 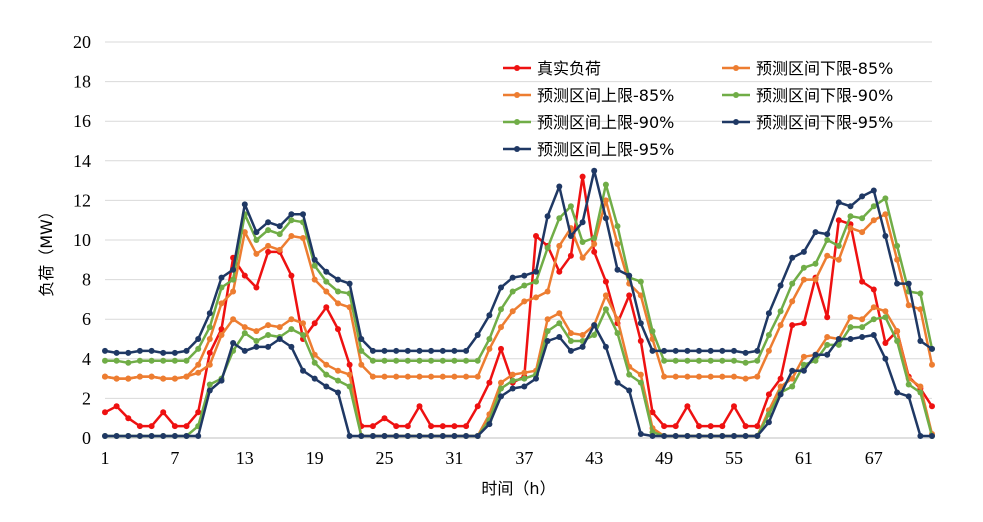 What do you see at coordinates (588, 95) in the screenshot?
I see `legend-item: 预测区间上限-85%` at bounding box center [588, 95].